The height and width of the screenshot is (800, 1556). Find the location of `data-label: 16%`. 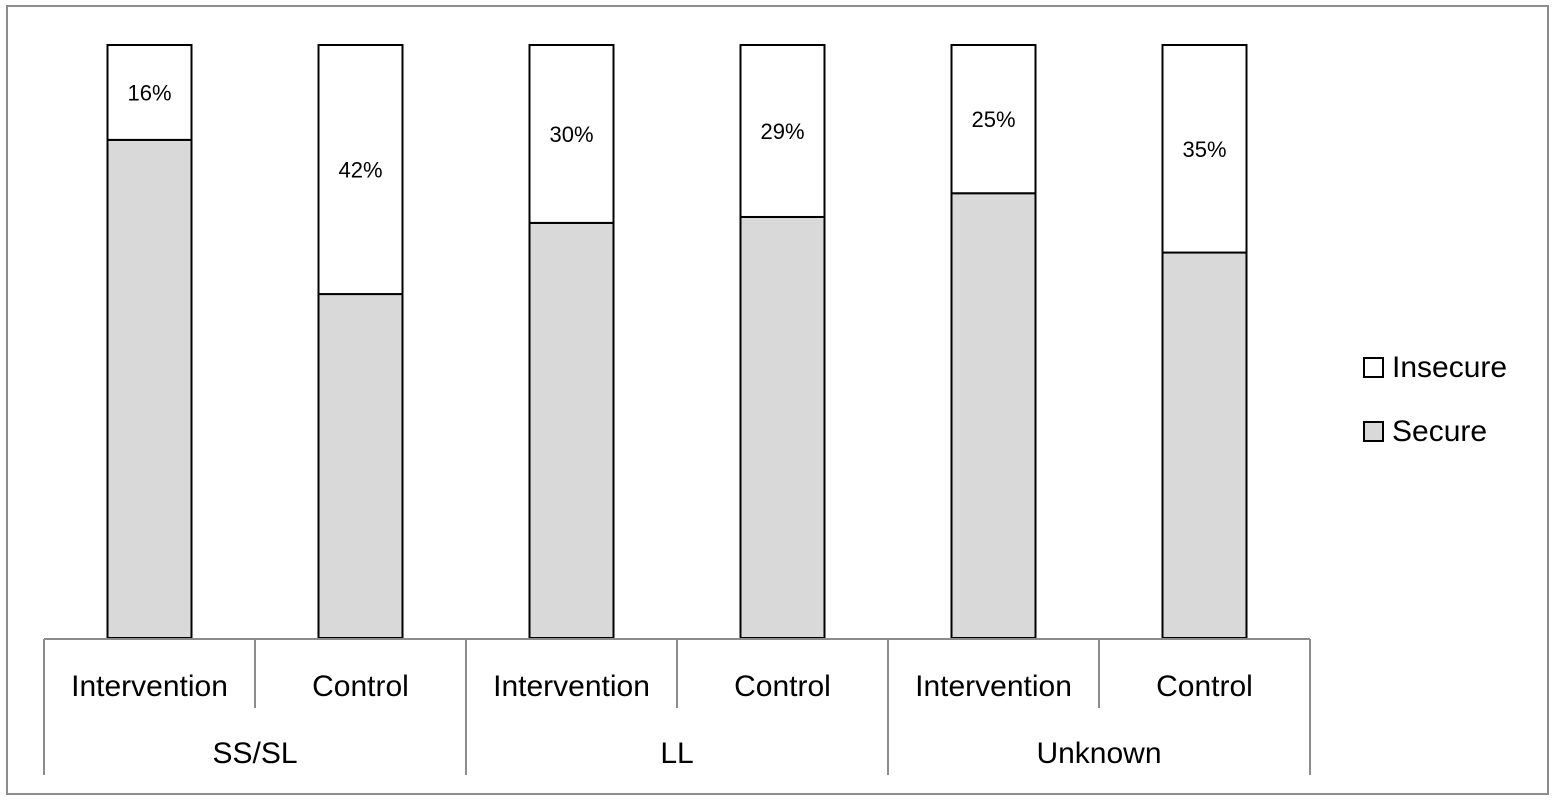

data-label: 16% is located at coordinates (149, 92).